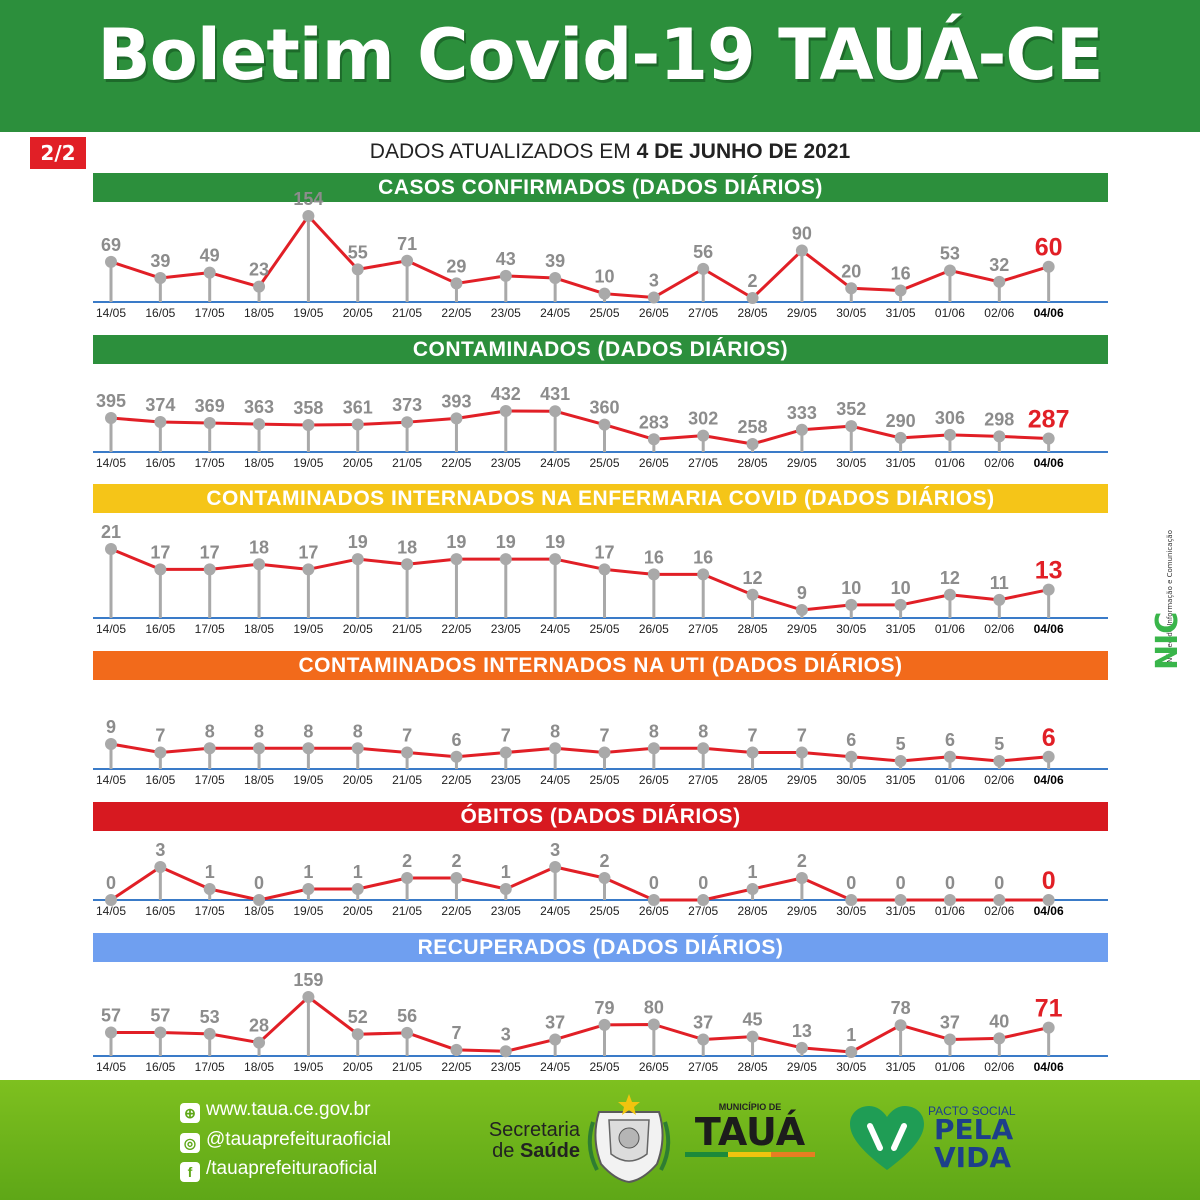 This screenshot has height=1200, width=1200. I want to click on casos-data-label: 39, so click(555, 261).